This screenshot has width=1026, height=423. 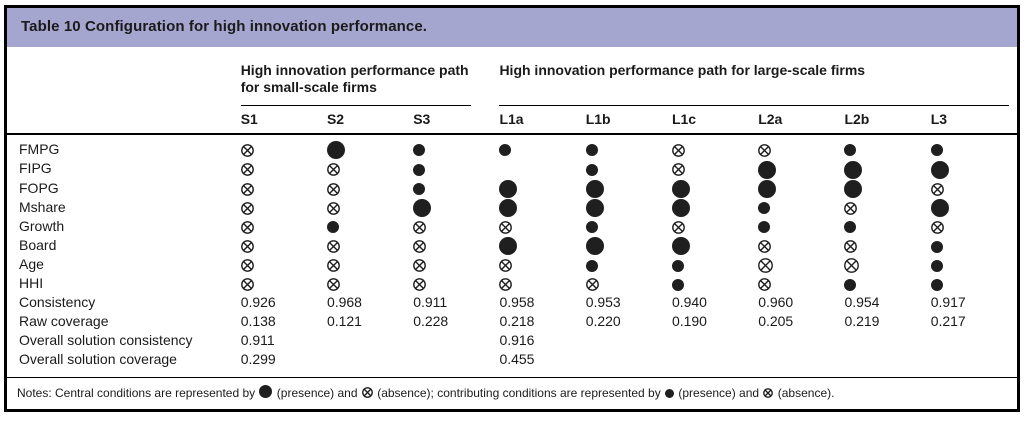 I want to click on stat-value: 0.217, so click(x=948, y=321).